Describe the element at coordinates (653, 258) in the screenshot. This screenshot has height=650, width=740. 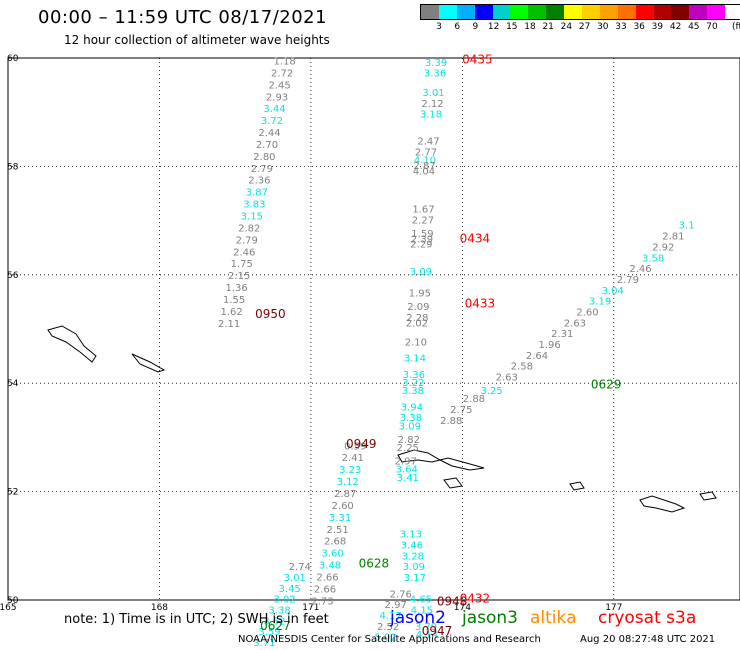
I see `wave-height-label: 3.58` at that location.